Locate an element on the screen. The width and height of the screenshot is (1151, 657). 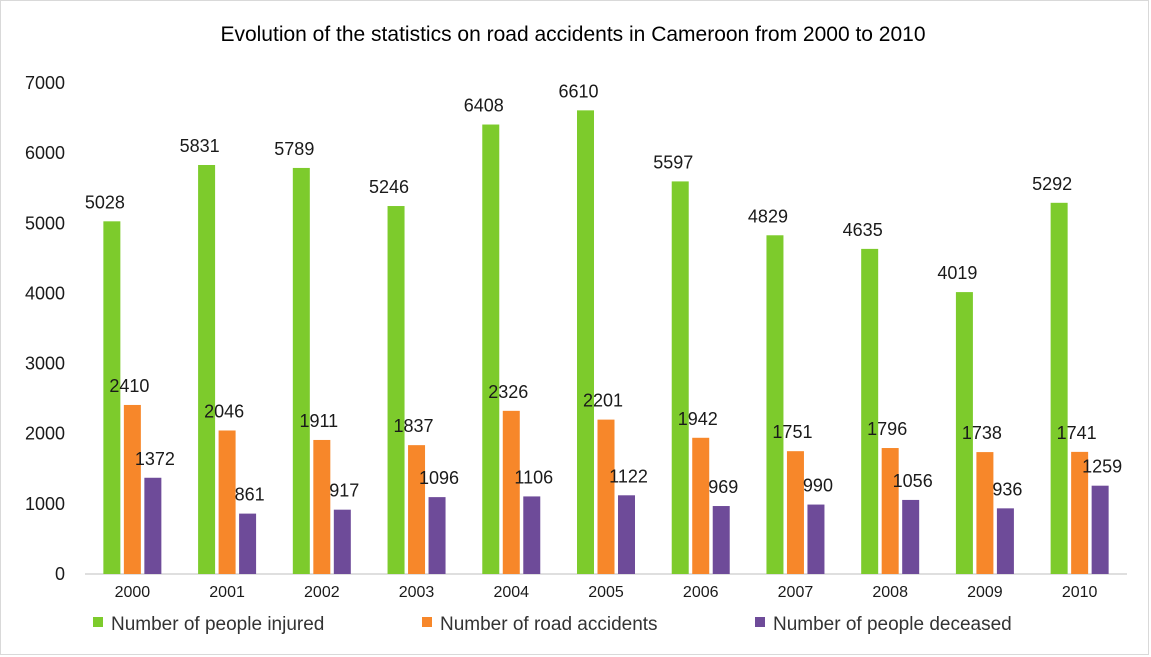
data-label: 5292 is located at coordinates (1052, 184).